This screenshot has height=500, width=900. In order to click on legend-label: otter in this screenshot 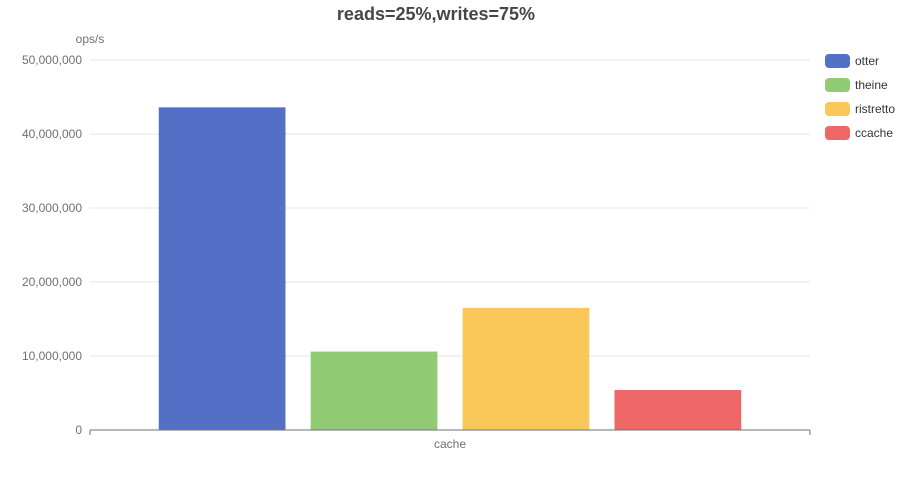, I will do `click(867, 61)`.